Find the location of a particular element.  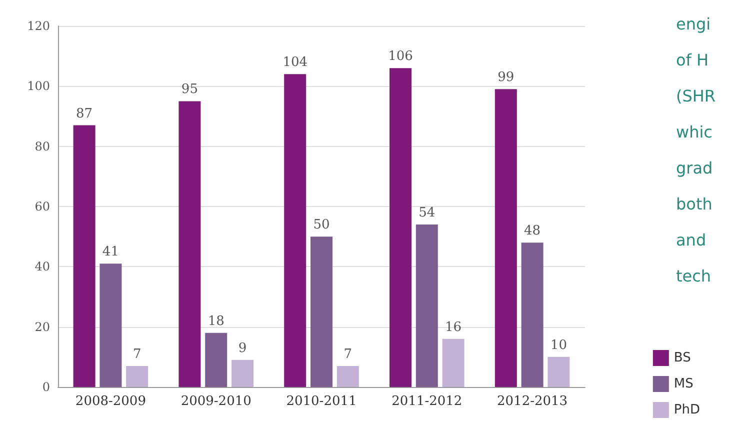

x-tick-label: 2010-2011 is located at coordinates (321, 401).